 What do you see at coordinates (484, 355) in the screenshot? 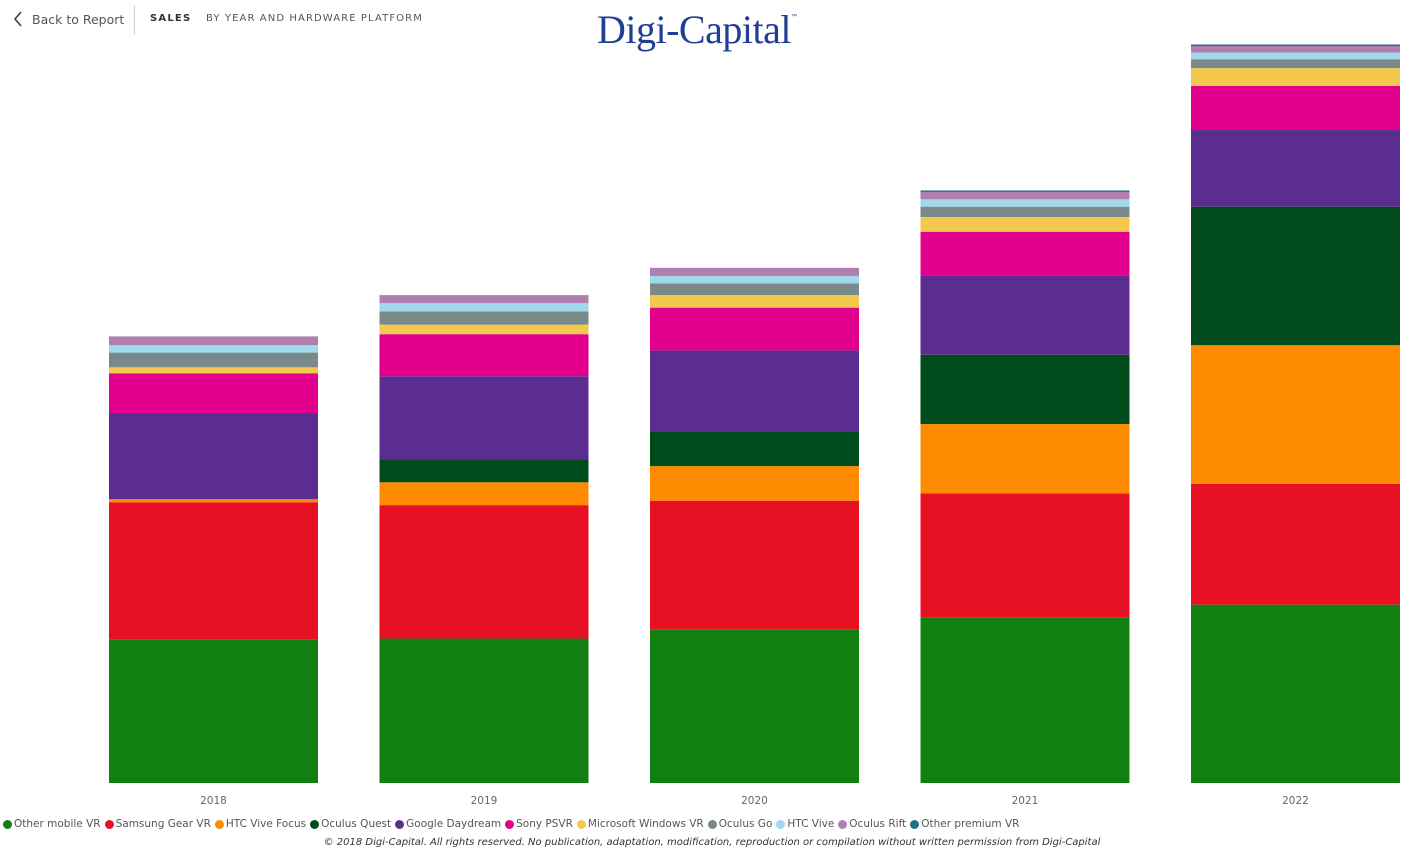
I see `bar-segment-2019-sony-psvr` at bounding box center [484, 355].